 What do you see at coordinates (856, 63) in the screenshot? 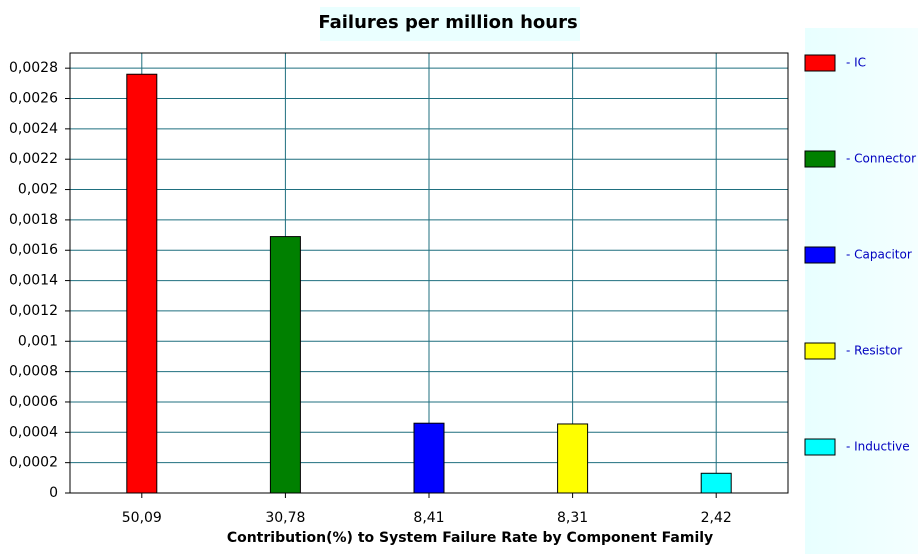
I see `legend-label: - IC` at bounding box center [856, 63].